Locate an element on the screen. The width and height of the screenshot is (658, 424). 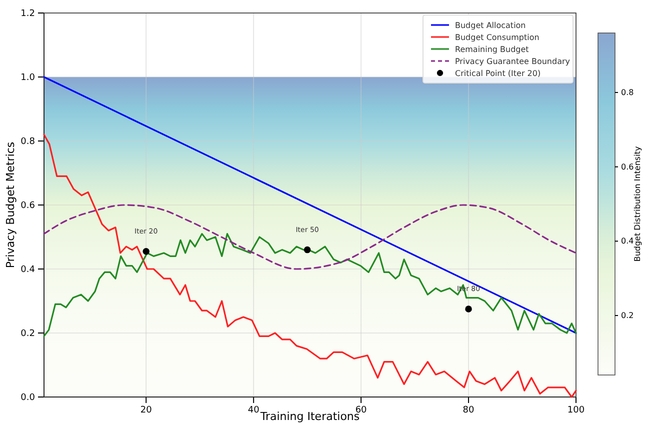
legend-label: Critical Point (Iter 20) is located at coordinates (498, 73).